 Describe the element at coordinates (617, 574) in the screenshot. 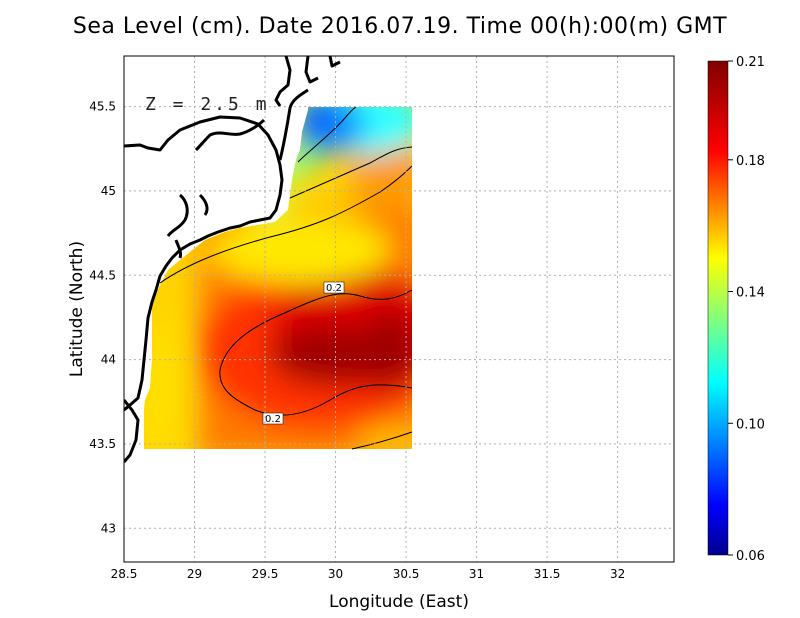

I see `x-tick-label: 32` at that location.